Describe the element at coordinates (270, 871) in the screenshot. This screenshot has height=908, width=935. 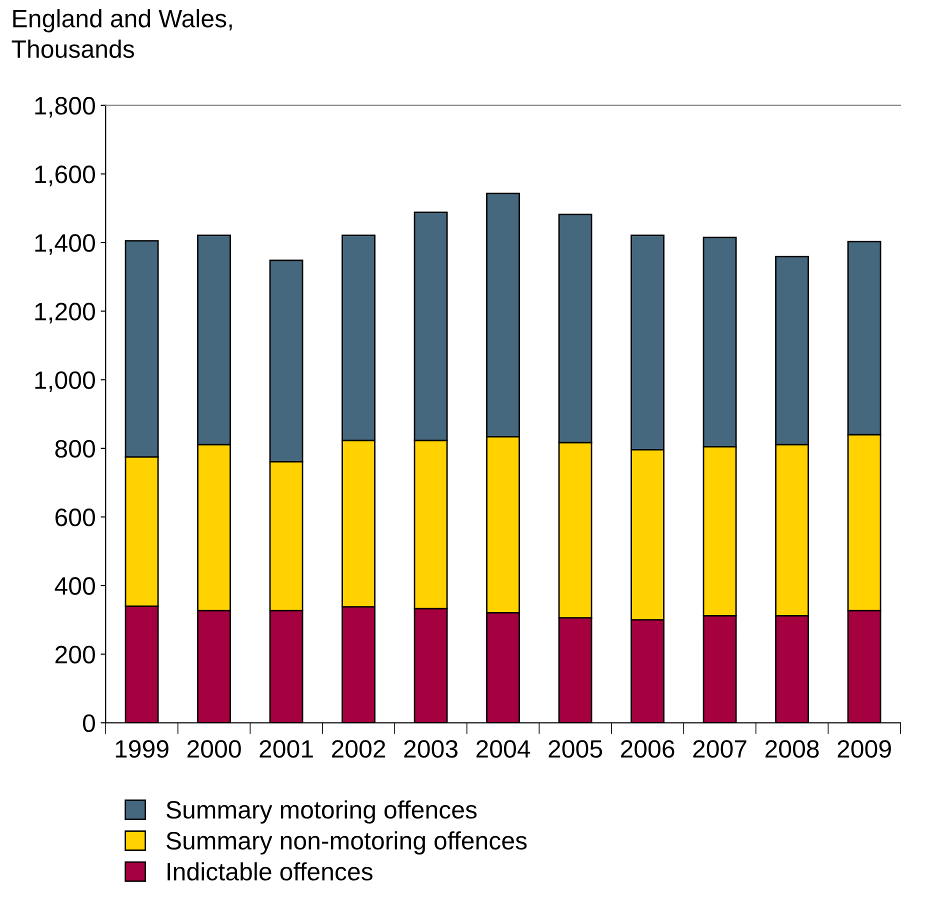
I see `legend-label: Indictable offences` at that location.